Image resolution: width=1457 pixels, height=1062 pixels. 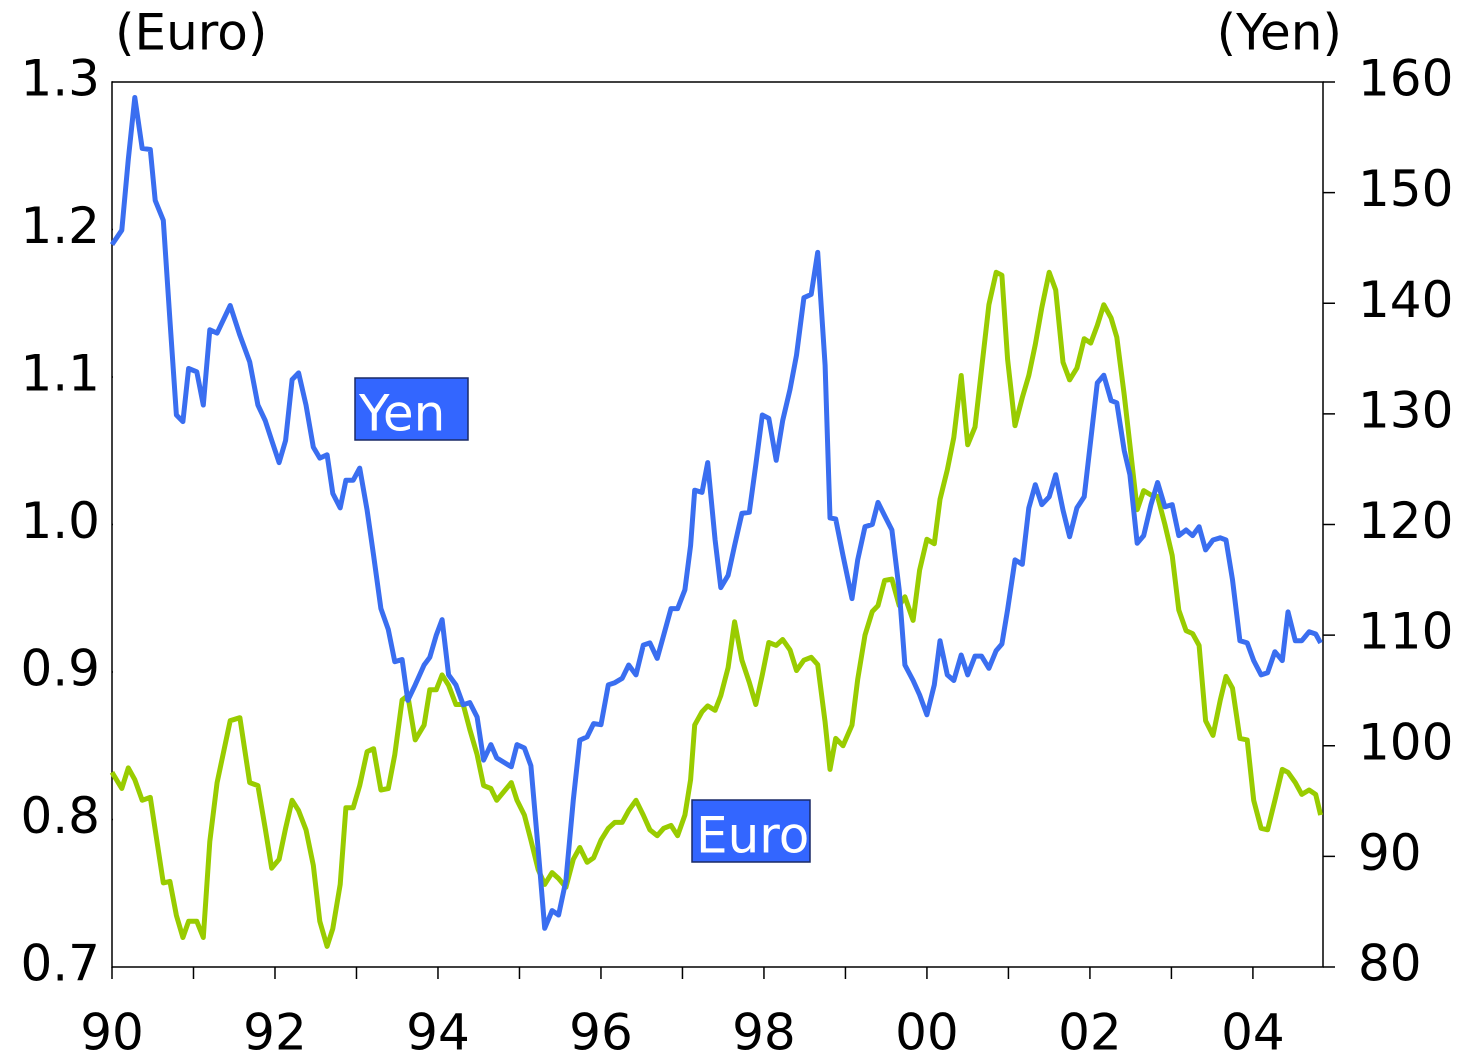 I want to click on series-label: Yen, so click(x=411, y=410).